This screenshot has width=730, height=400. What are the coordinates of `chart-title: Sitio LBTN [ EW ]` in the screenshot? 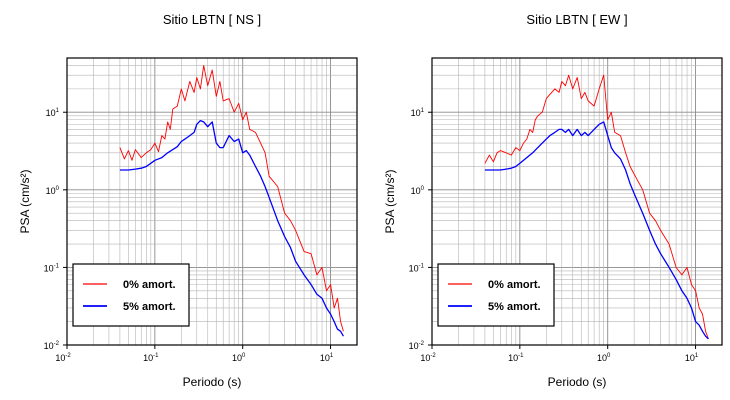 It's located at (576, 19).